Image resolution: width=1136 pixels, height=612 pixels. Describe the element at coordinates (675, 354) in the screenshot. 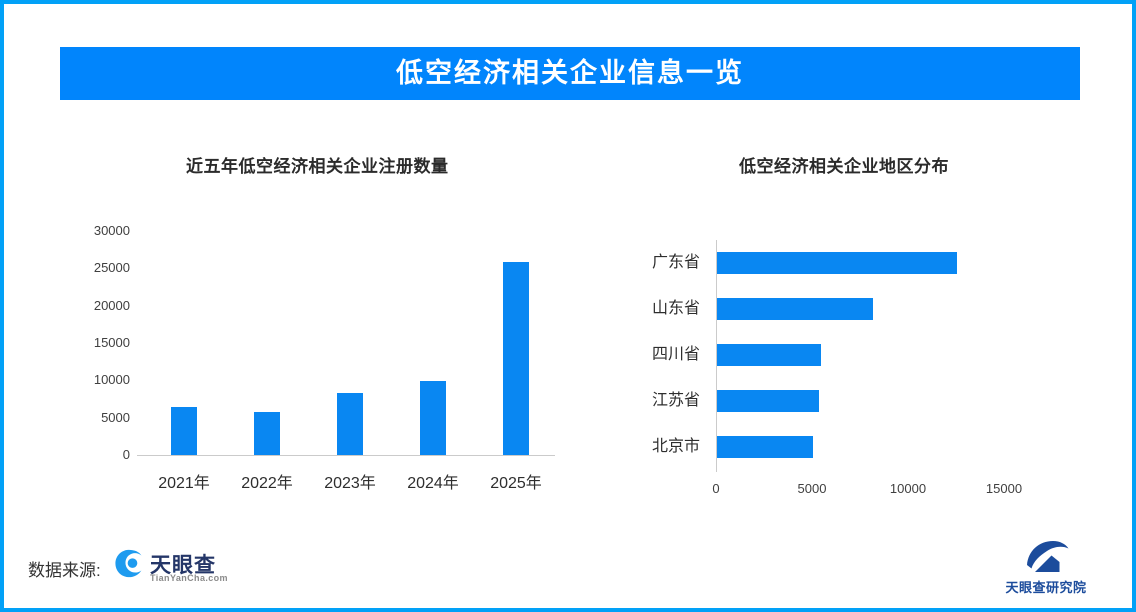

I see `region-label: 四川省` at that location.